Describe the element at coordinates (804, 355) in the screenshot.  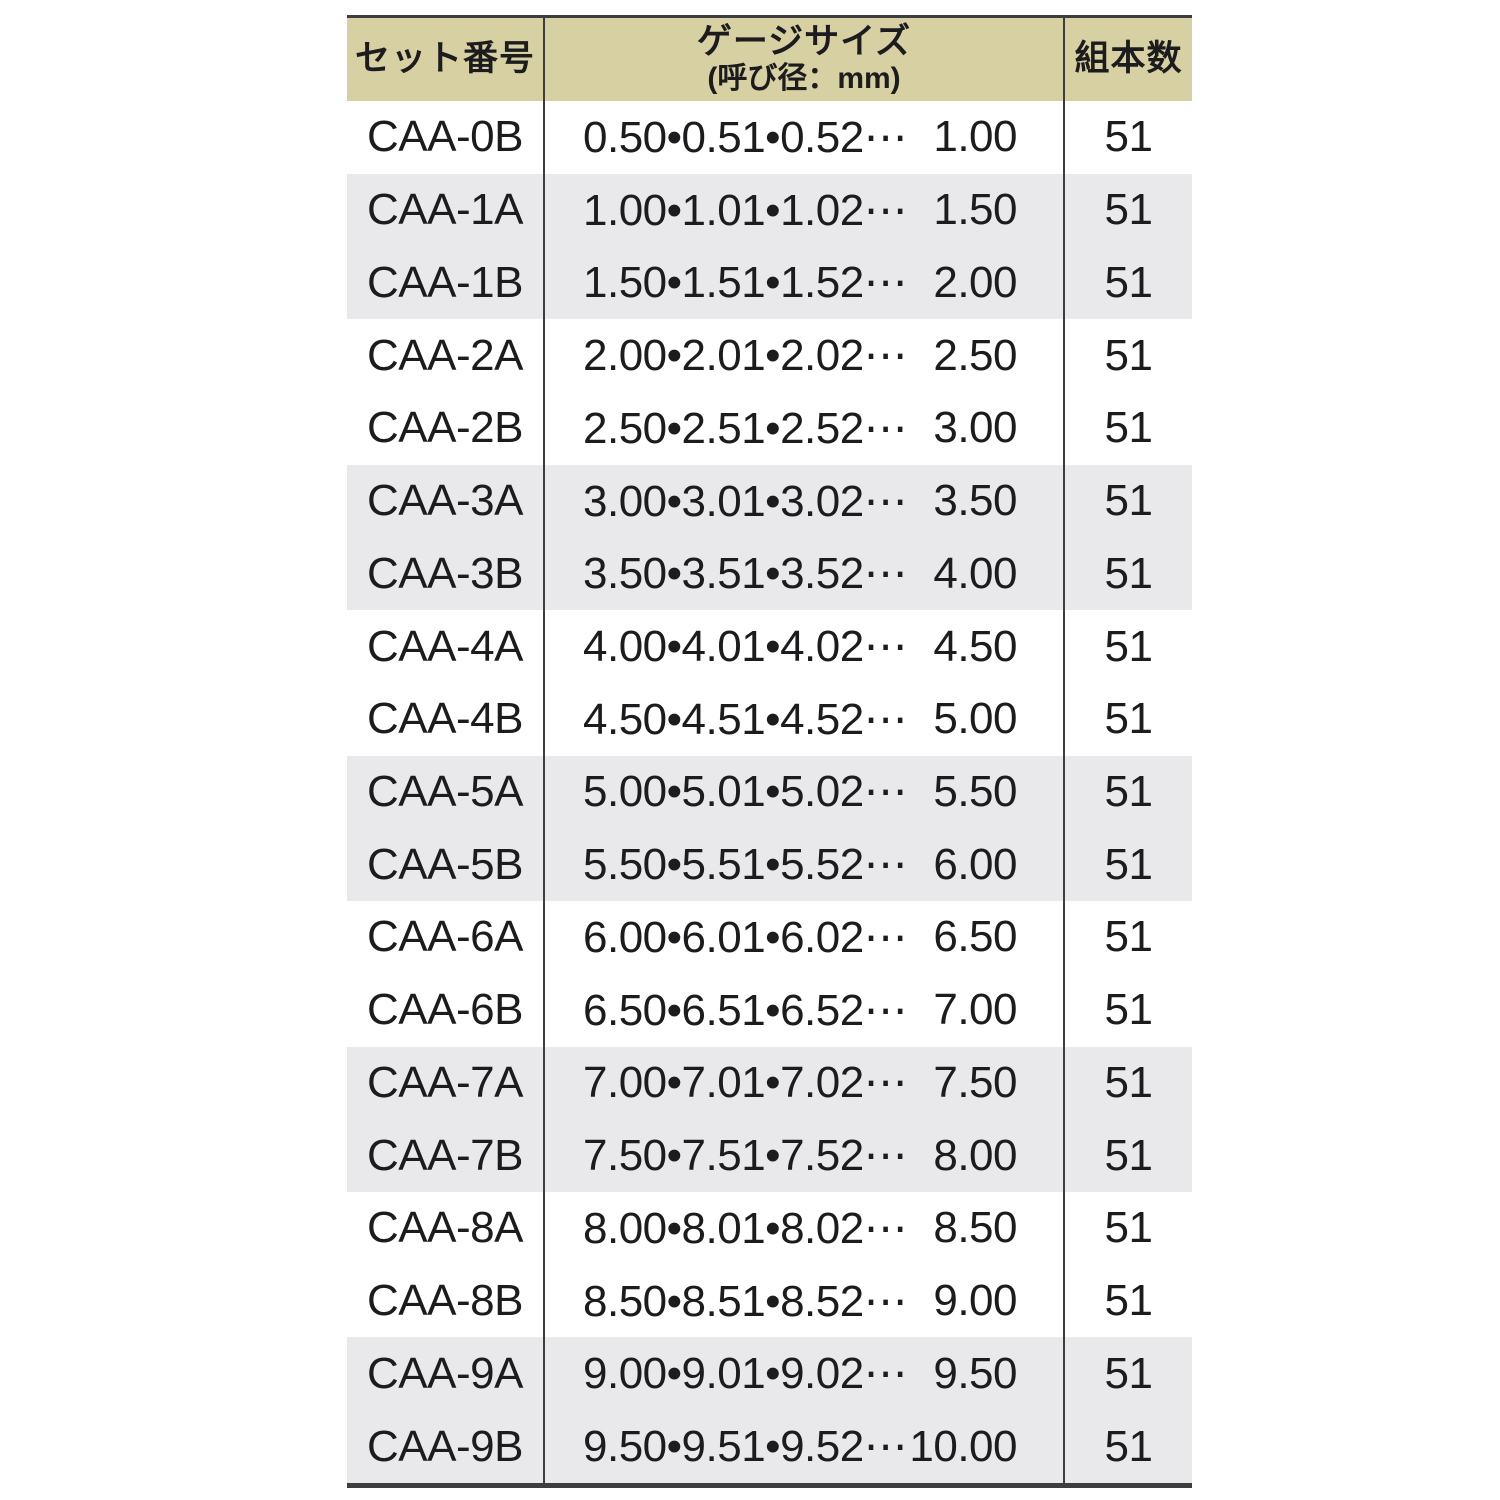
I see `gauge-size-cell: 2.00•2.01•2.02⋯ 2.50` at that location.